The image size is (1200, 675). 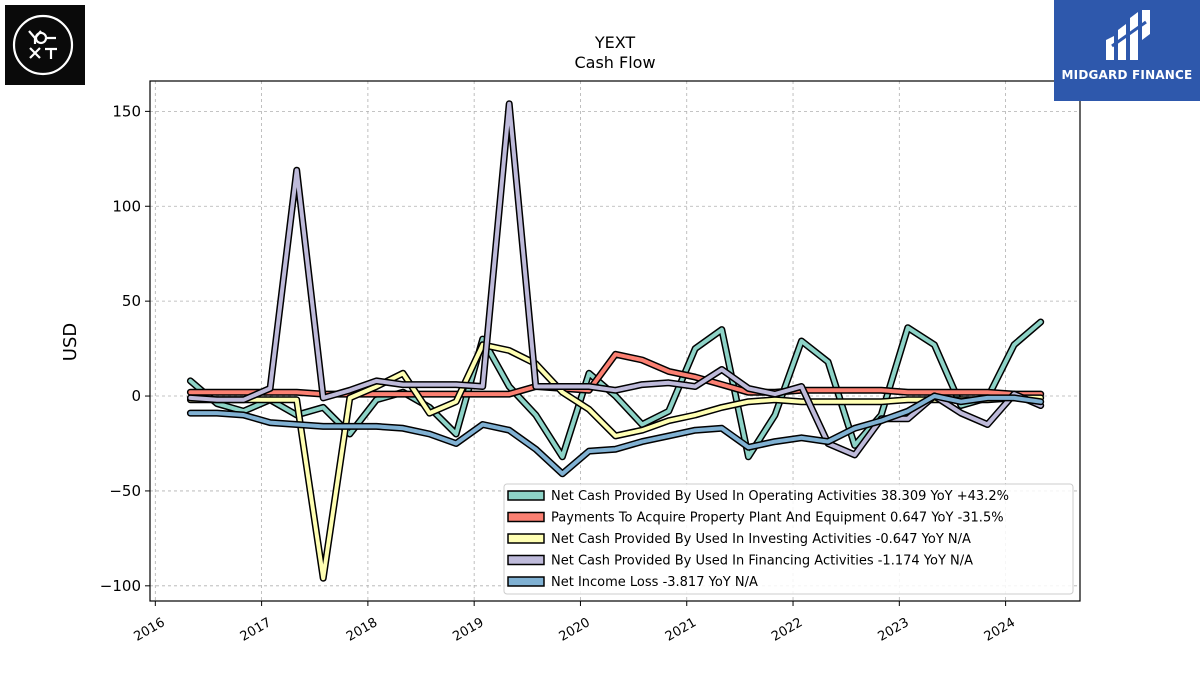 I want to click on y-tick-label: −50, so click(x=125, y=491).